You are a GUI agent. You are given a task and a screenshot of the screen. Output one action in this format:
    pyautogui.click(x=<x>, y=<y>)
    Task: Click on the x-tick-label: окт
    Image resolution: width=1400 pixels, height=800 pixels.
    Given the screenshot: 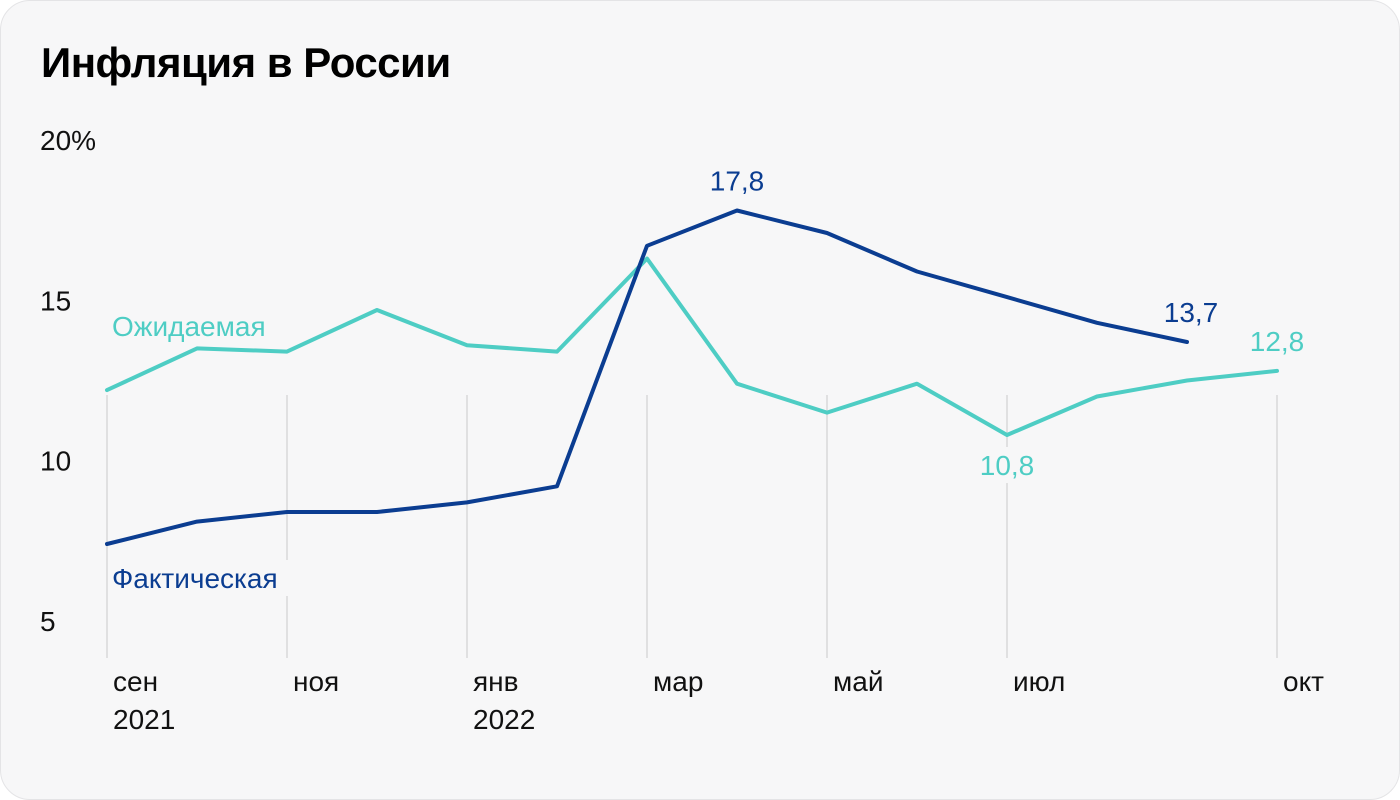 What is the action you would take?
    pyautogui.click(x=1303, y=681)
    